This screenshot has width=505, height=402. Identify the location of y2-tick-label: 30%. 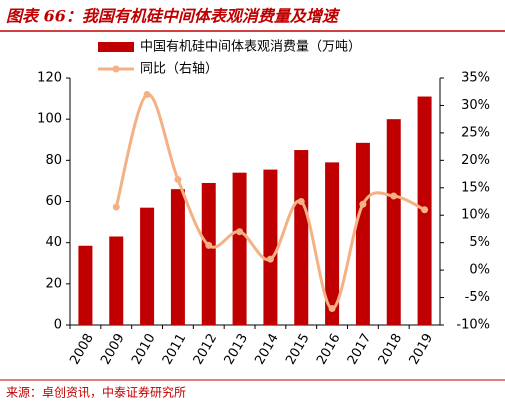
(475, 105).